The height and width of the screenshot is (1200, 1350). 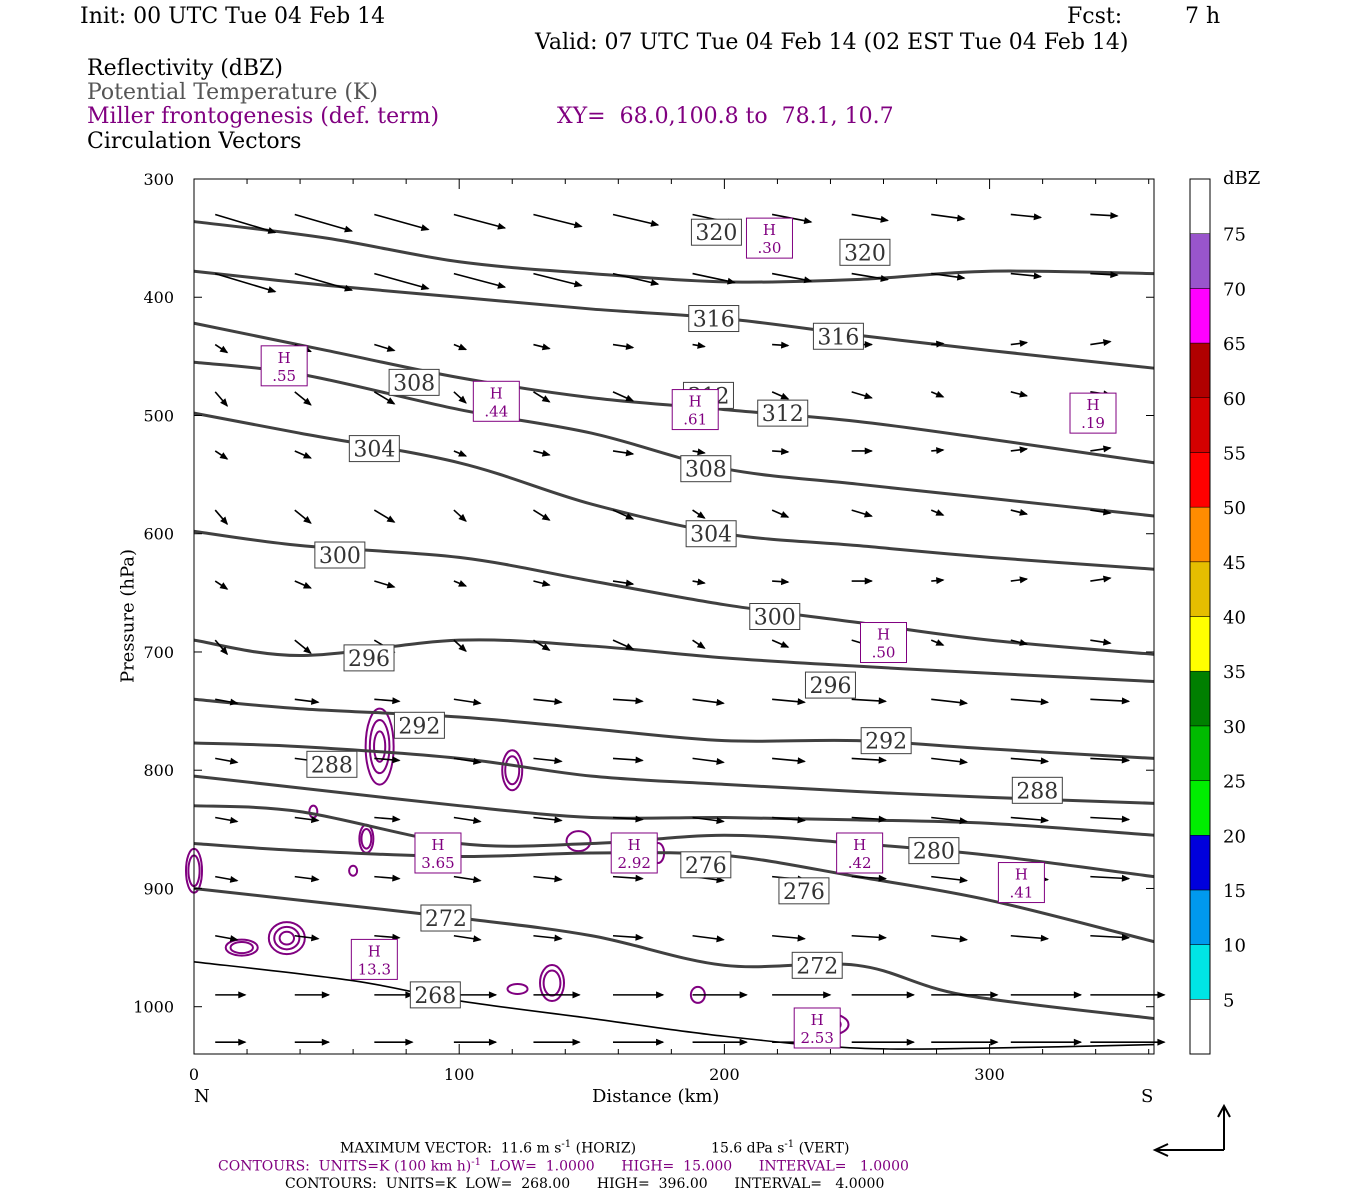 I want to click on theta-label-text: 304, so click(x=711, y=535).